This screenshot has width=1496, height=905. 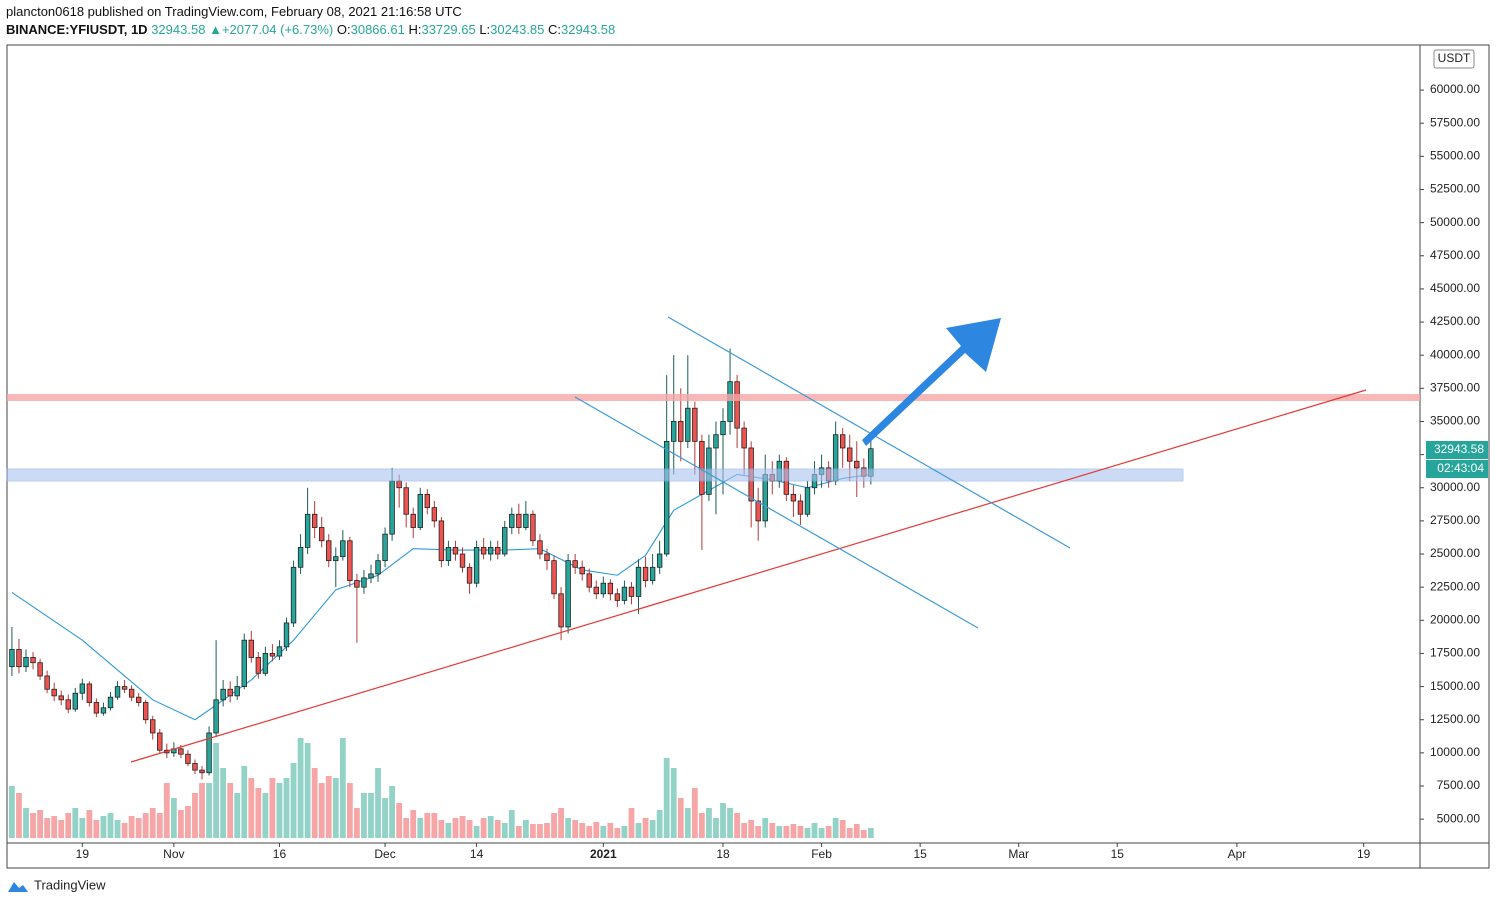 What do you see at coordinates (1455, 719) in the screenshot?
I see `y-tick-label: 12500.00` at bounding box center [1455, 719].